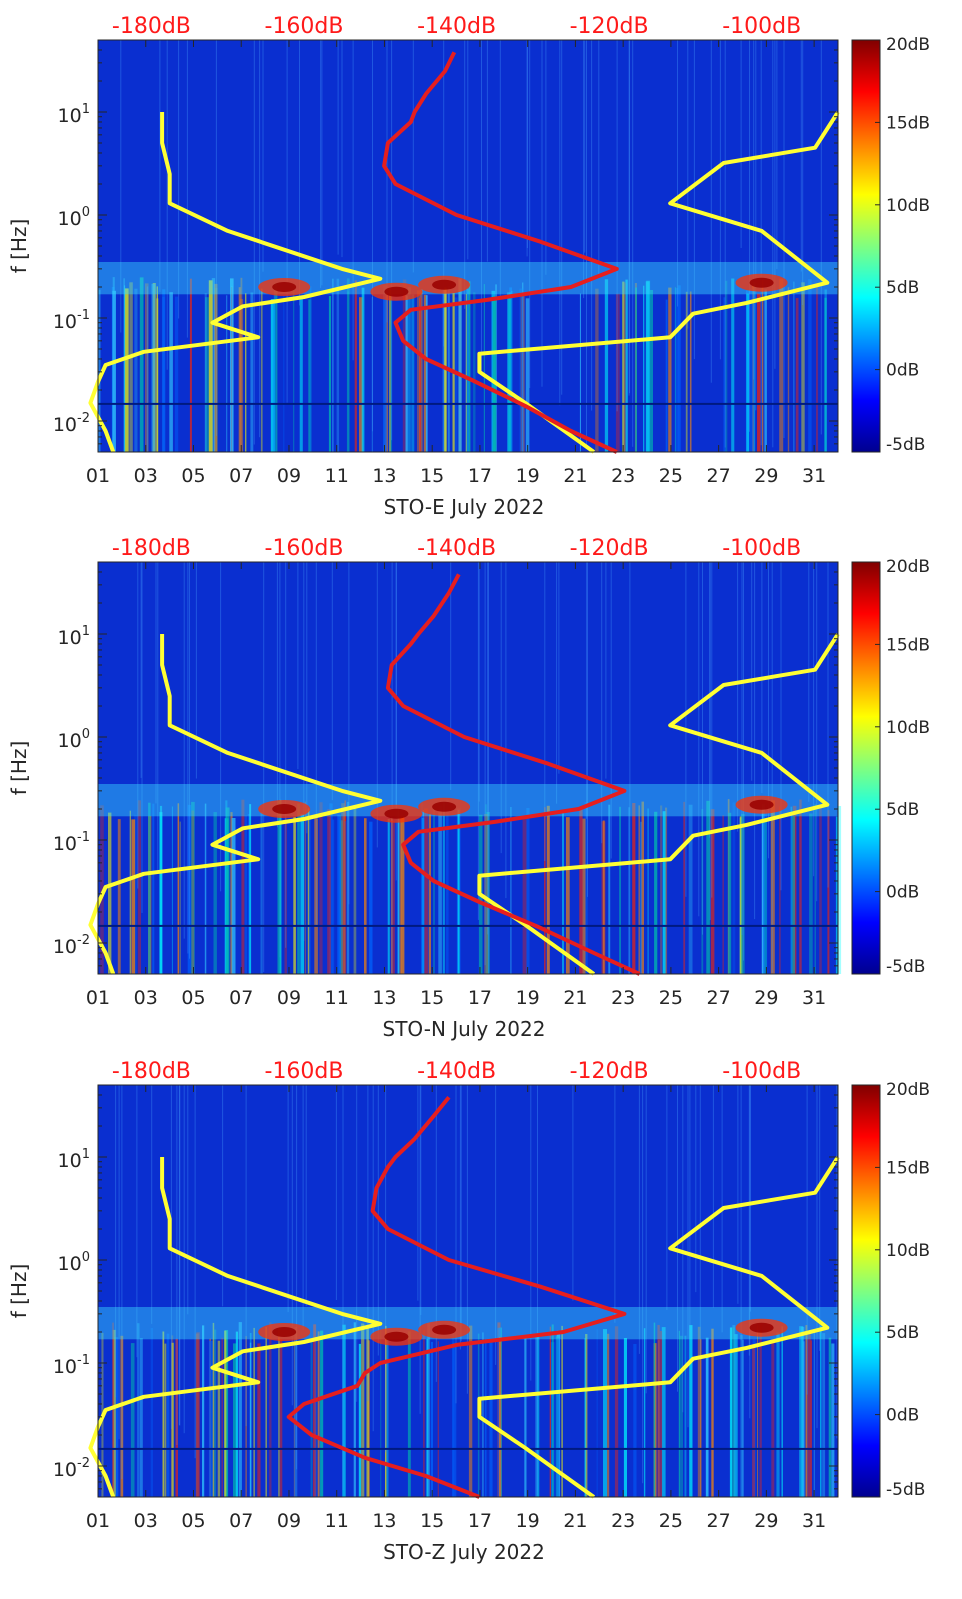 The width and height of the screenshot is (962, 1599). Describe the element at coordinates (241, 1521) in the screenshot. I see `x-tick-label: 07` at that location.